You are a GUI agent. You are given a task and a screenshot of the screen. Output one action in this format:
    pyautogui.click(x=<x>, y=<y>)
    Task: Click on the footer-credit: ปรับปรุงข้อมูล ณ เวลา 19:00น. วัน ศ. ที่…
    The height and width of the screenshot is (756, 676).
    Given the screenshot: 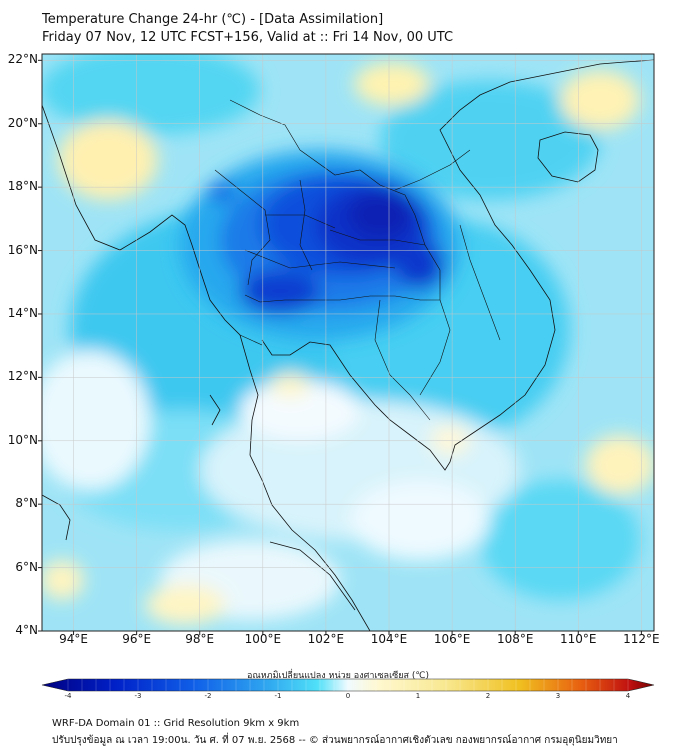 What is the action you would take?
    pyautogui.click(x=335, y=740)
    